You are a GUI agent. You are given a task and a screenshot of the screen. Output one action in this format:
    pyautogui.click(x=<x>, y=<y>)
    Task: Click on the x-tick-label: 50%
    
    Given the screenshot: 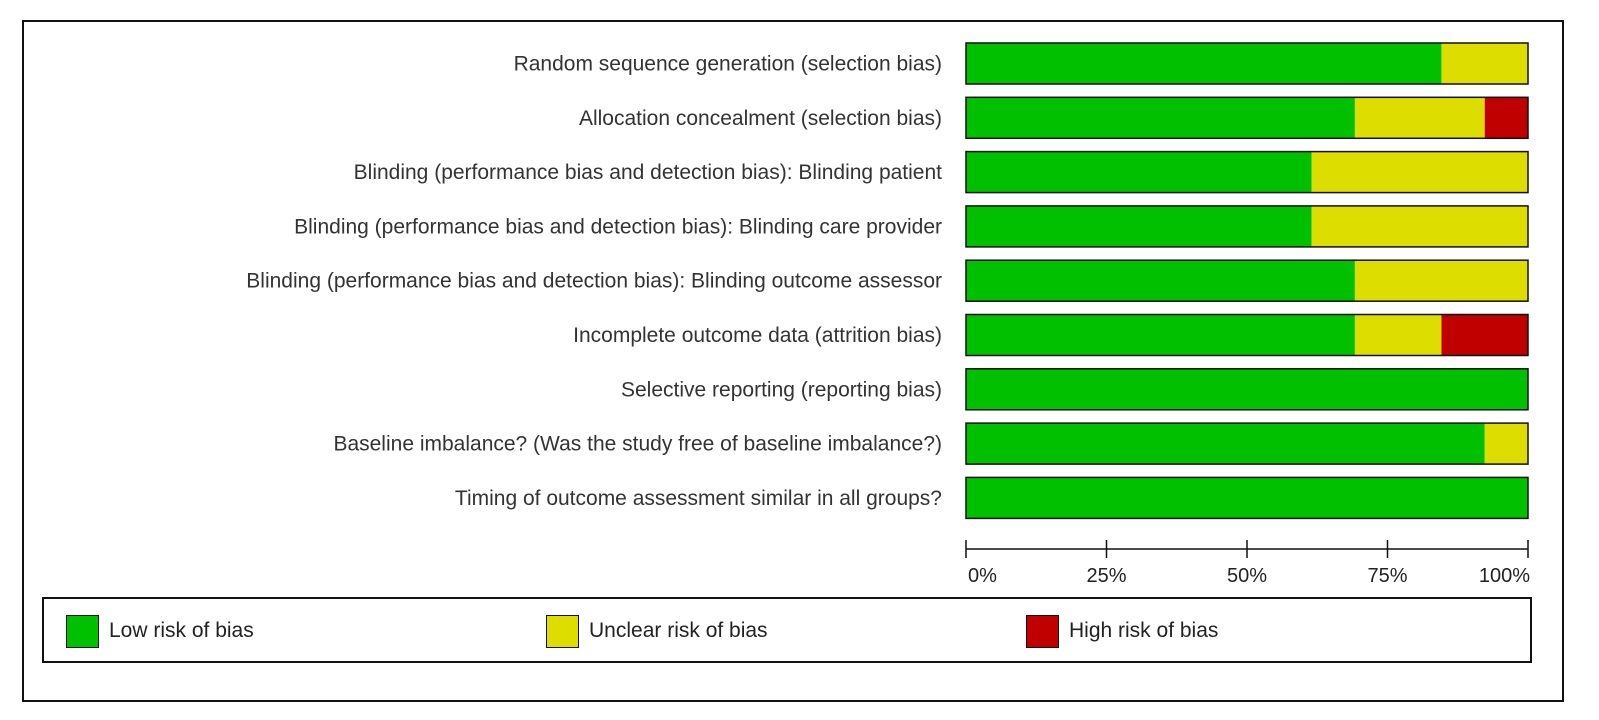 What is the action you would take?
    pyautogui.click(x=1247, y=576)
    